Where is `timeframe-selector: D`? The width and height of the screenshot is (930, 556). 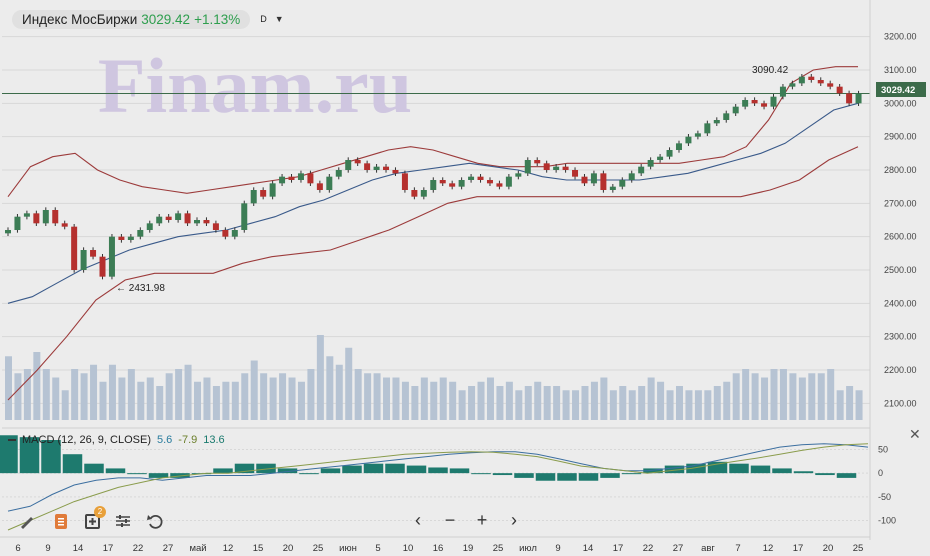
timeframe-selector: D is located at coordinates (263, 19).